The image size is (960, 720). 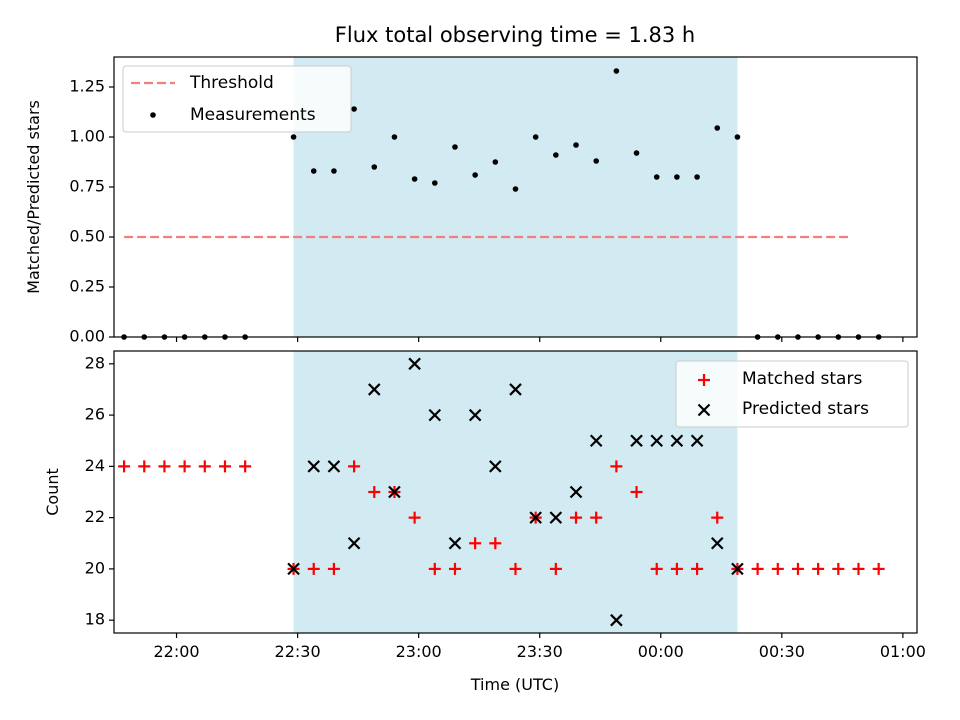 What do you see at coordinates (515, 35) in the screenshot?
I see `top-chart-title: Flux total observing time = 1.83 h` at bounding box center [515, 35].